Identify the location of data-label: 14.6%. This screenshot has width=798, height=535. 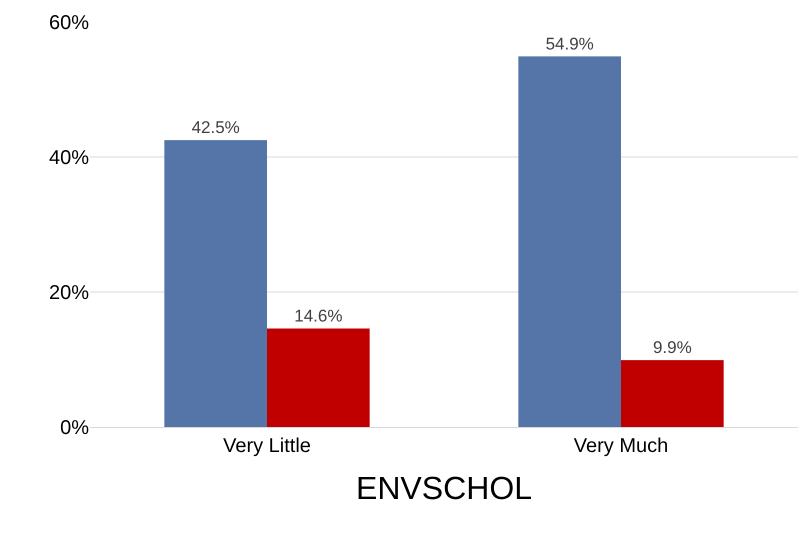
(318, 316).